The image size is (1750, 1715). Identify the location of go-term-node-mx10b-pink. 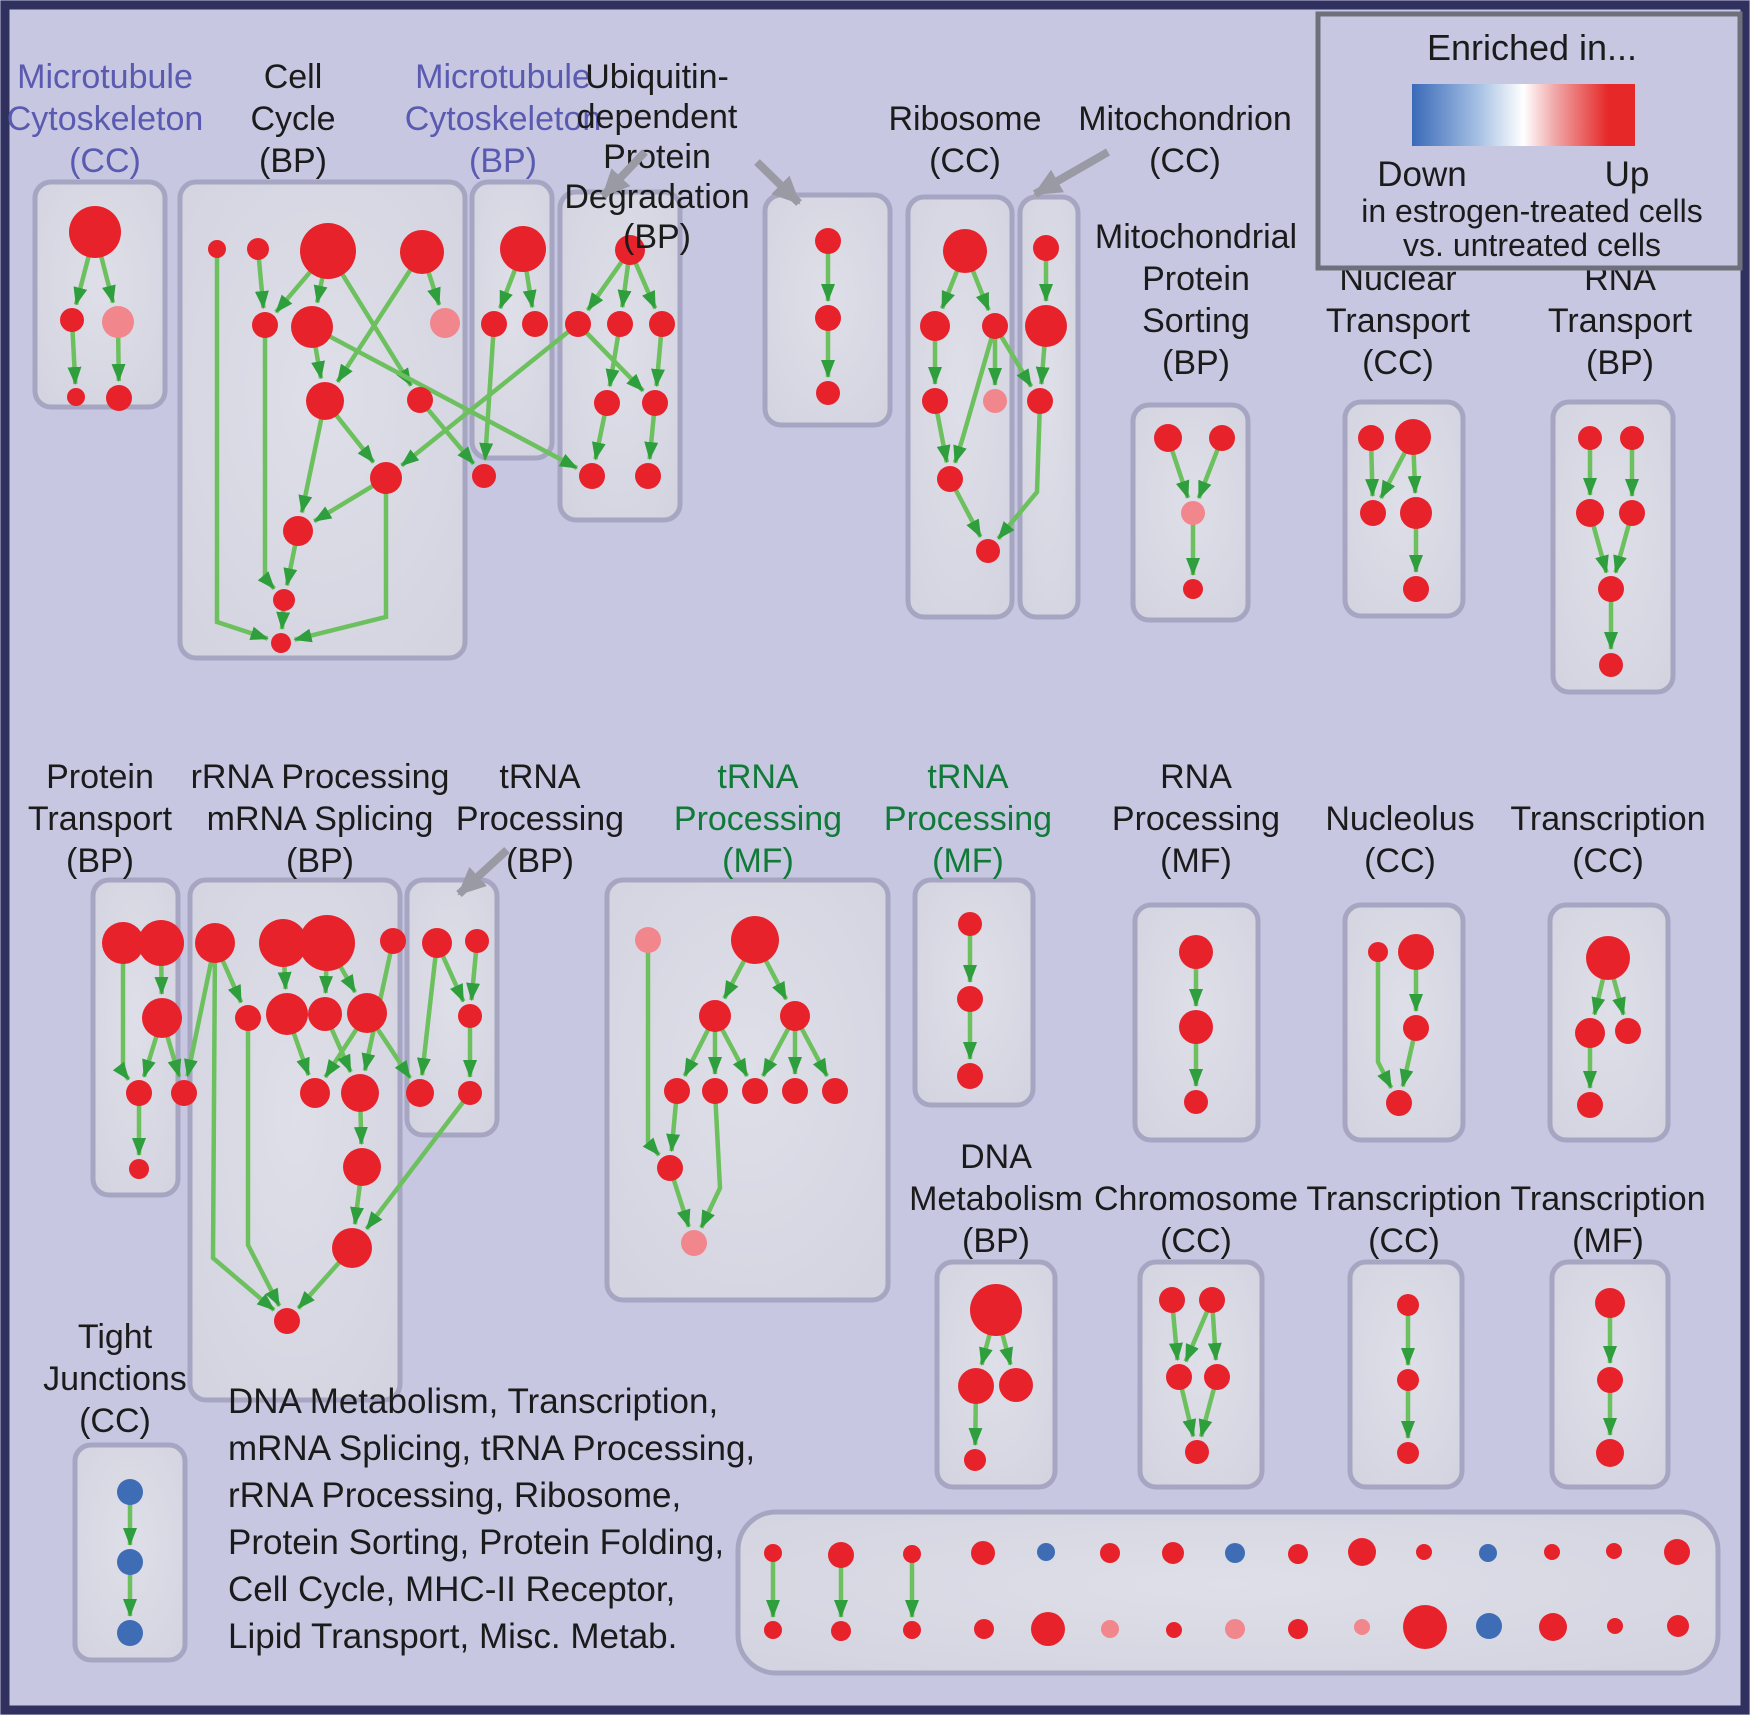
(1362, 1627).